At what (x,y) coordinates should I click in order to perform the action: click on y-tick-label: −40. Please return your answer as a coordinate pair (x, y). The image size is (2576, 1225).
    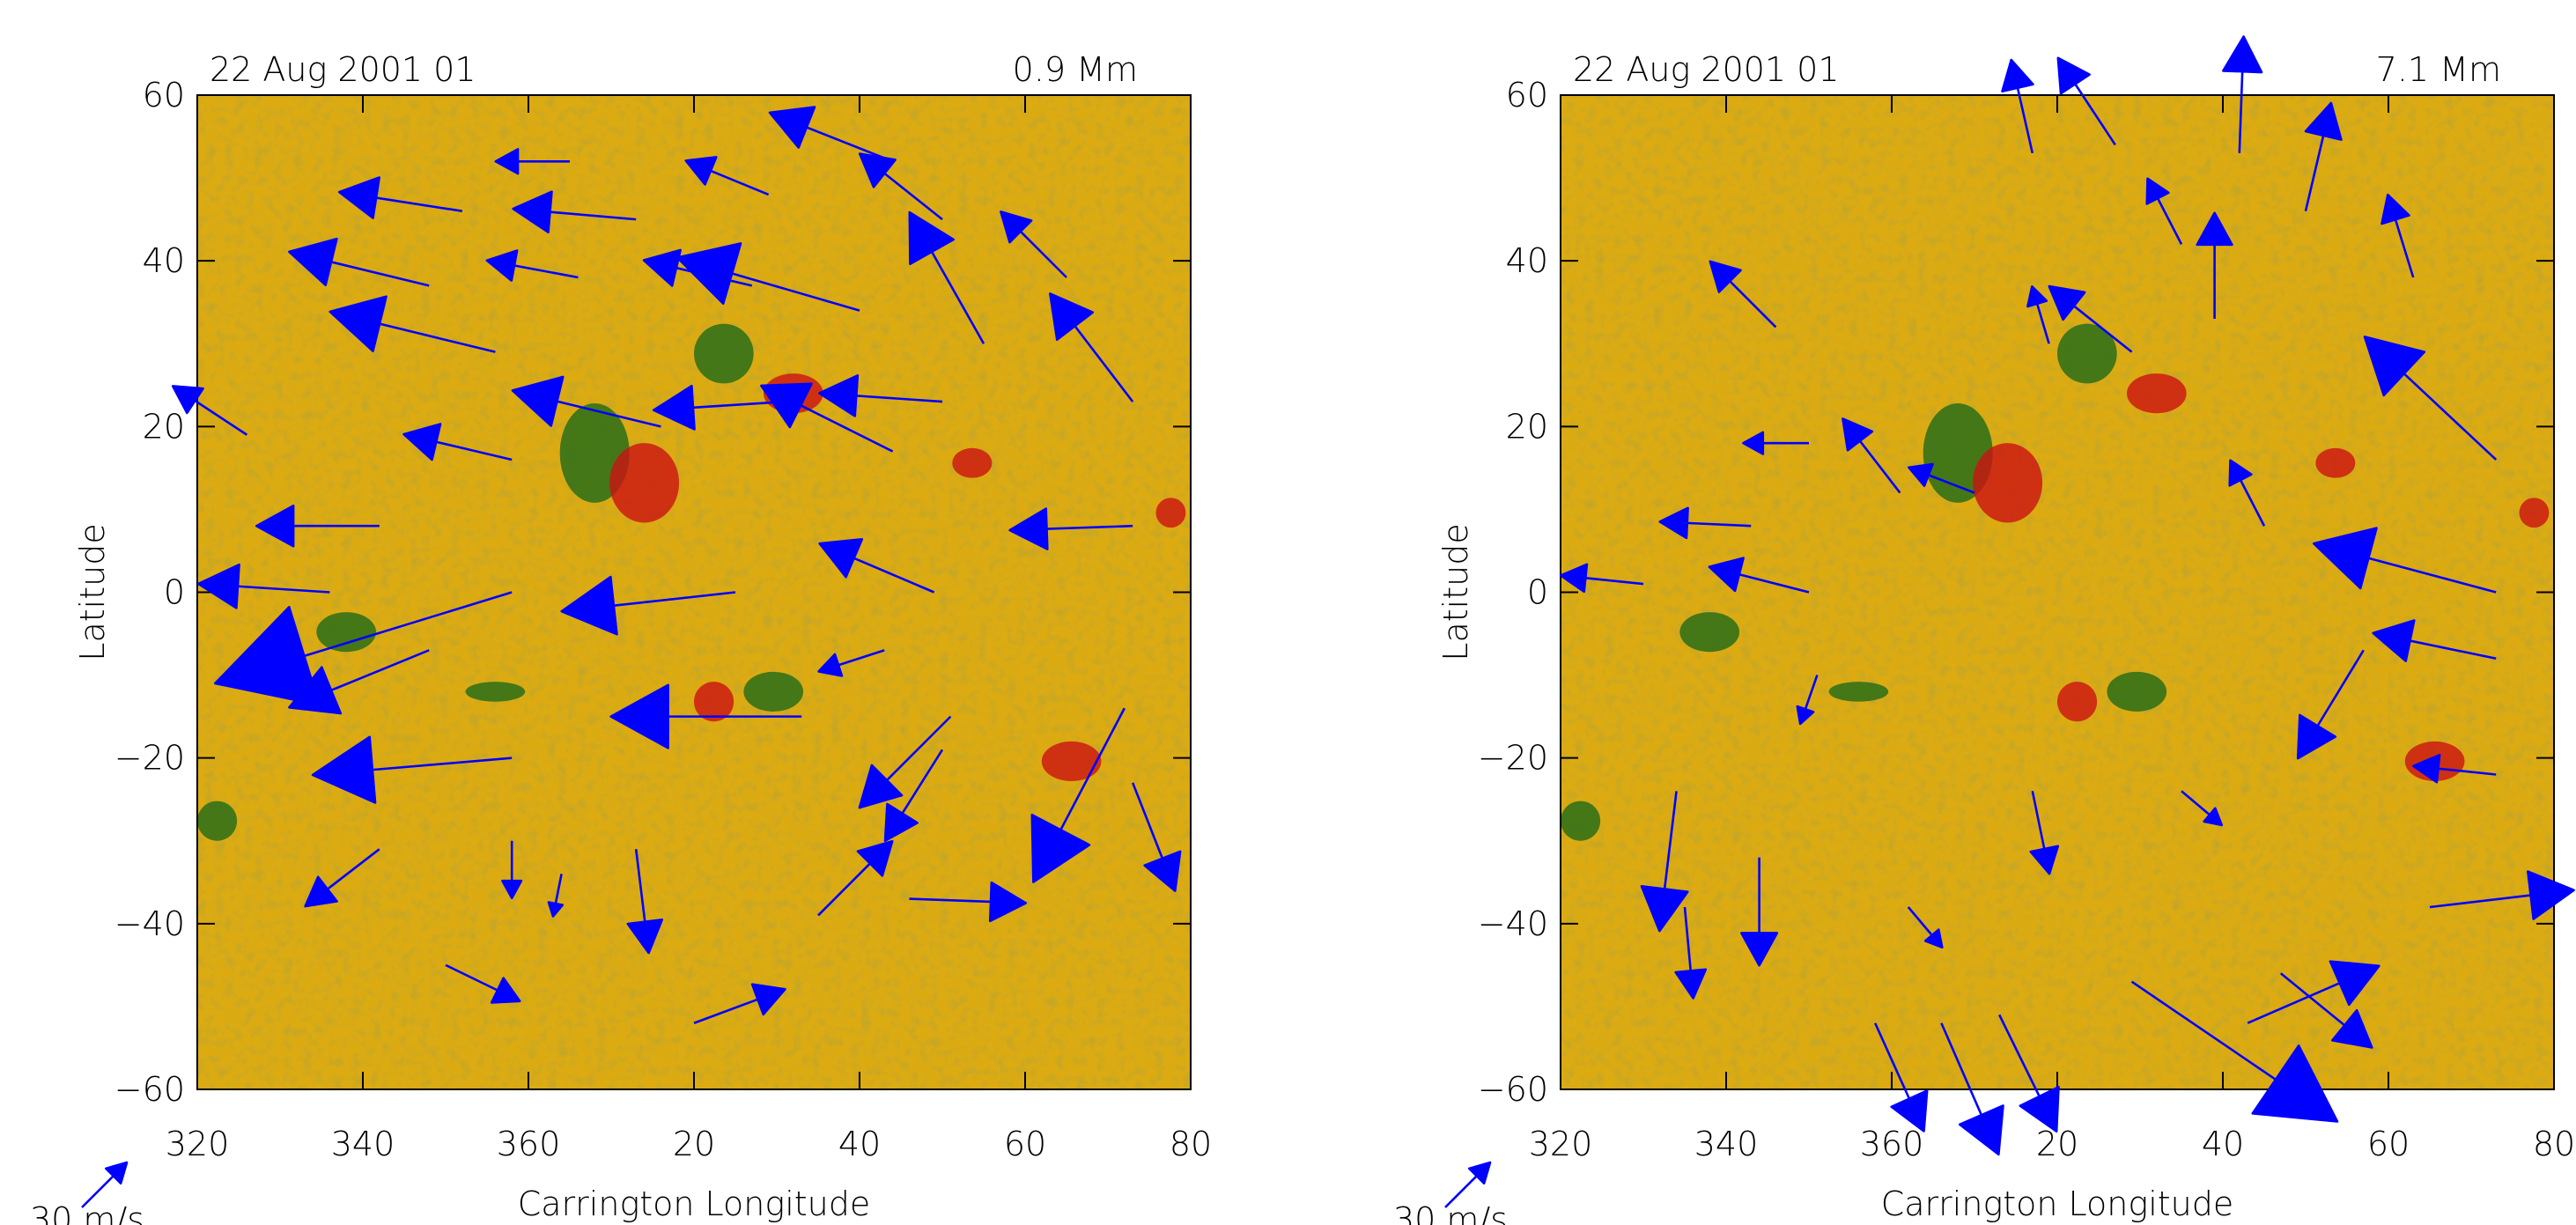
    Looking at the image, I should click on (149, 923).